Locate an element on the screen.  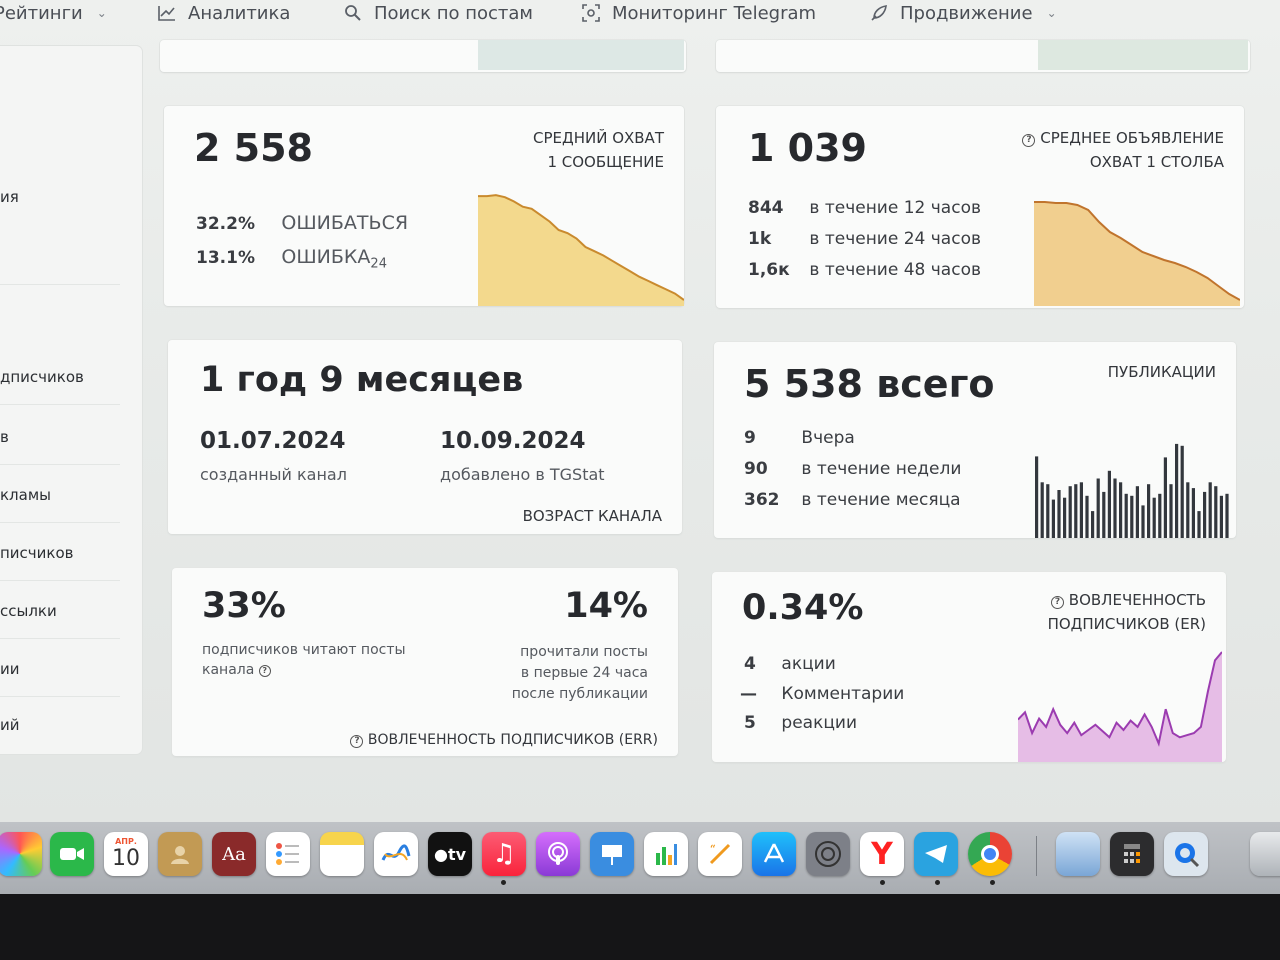
dictionary-label: Aa is located at coordinates (234, 854).